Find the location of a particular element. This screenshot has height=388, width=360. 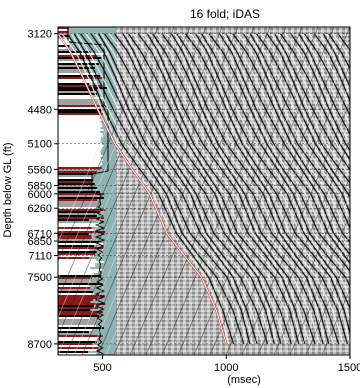

x-axis: 500 1000 1500 is located at coordinates (226, 364).